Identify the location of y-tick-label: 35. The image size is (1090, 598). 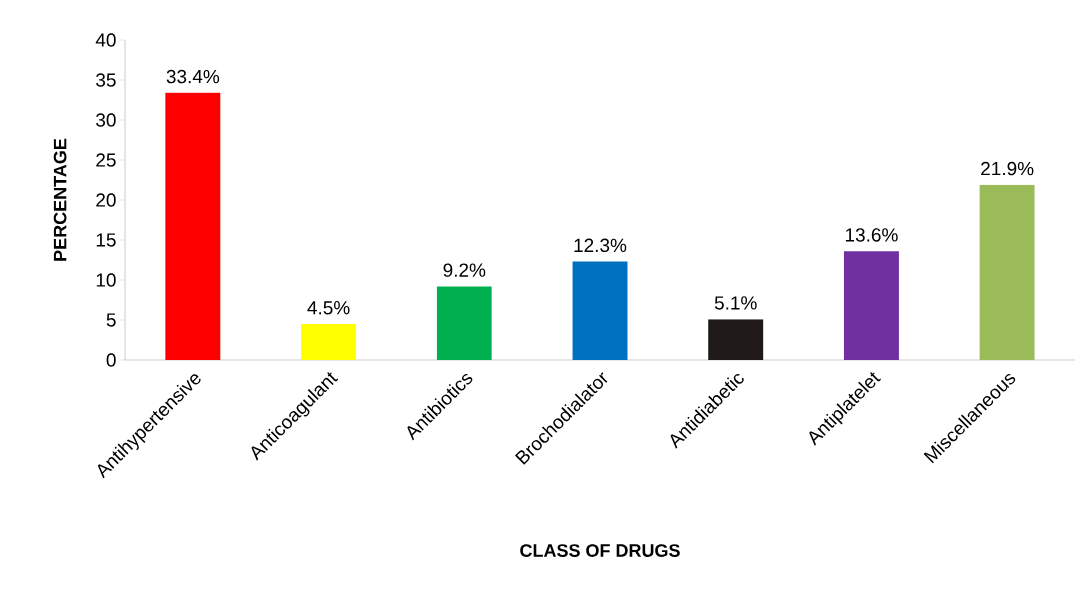
(106, 80).